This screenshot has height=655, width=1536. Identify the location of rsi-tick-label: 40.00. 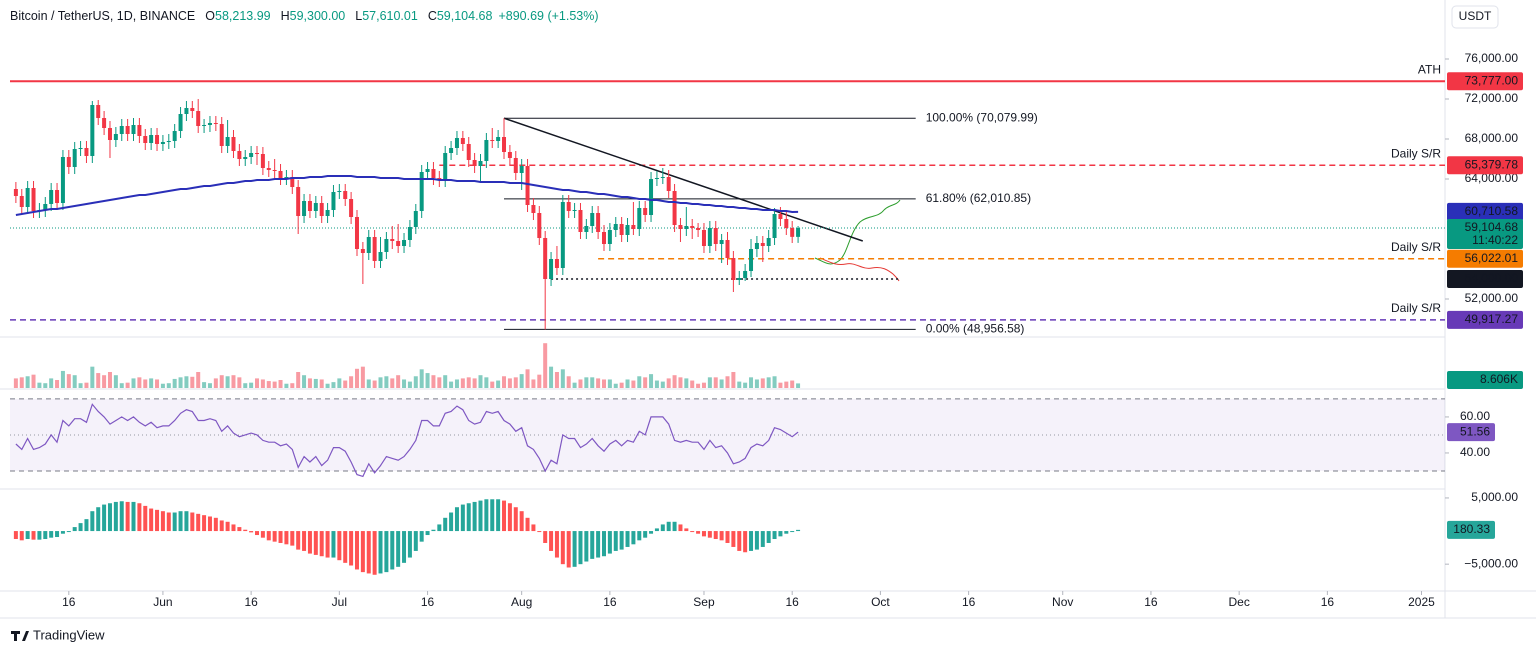
(1475, 452).